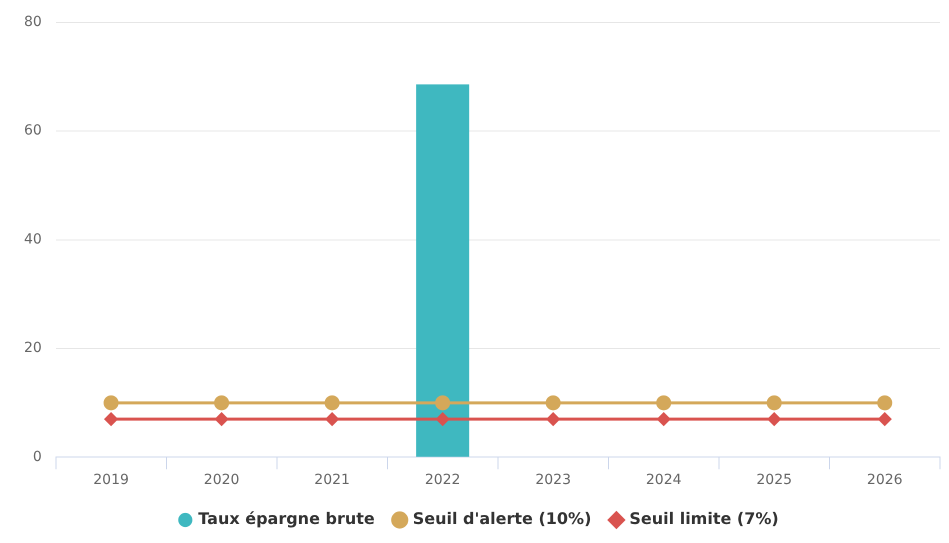 Image resolution: width=949 pixels, height=543 pixels. Describe the element at coordinates (33, 130) in the screenshot. I see `y-tick-label: 60` at that location.